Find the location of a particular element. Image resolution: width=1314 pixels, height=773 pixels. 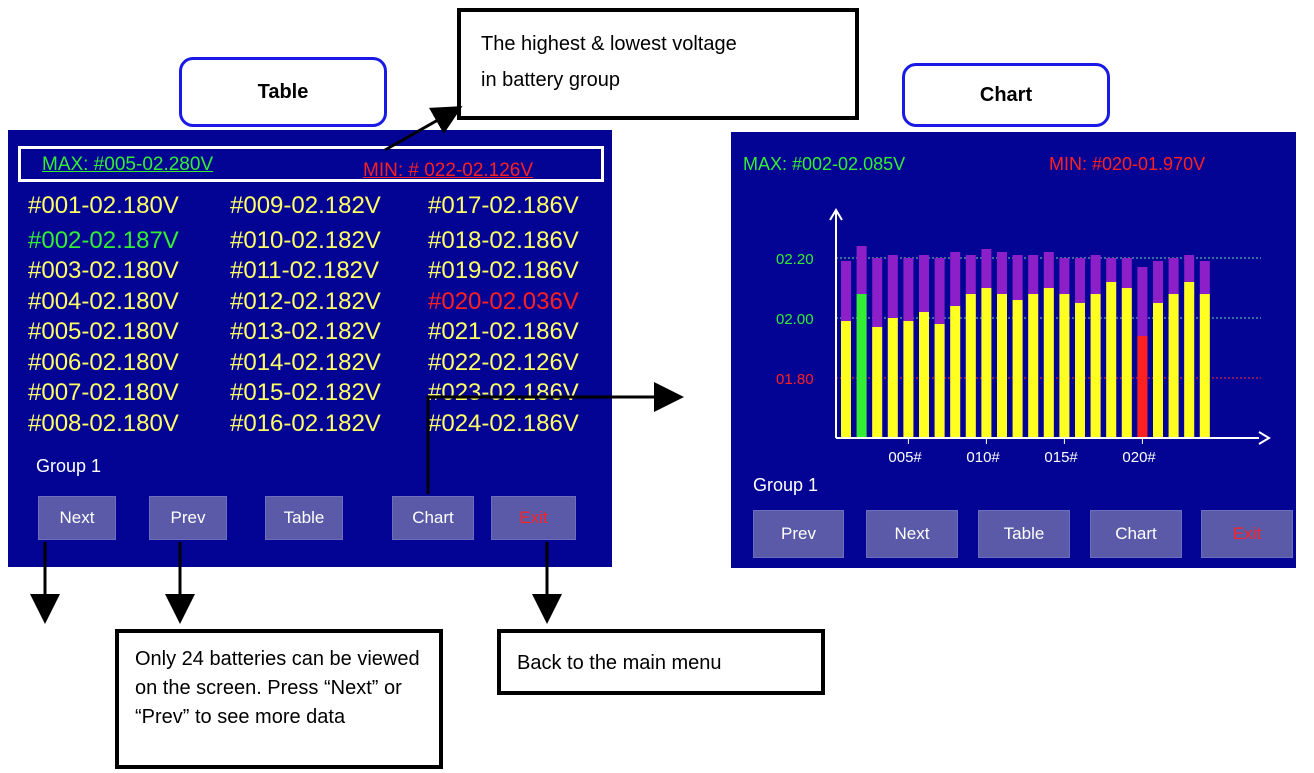

chart-button: Chart is located at coordinates (433, 518).